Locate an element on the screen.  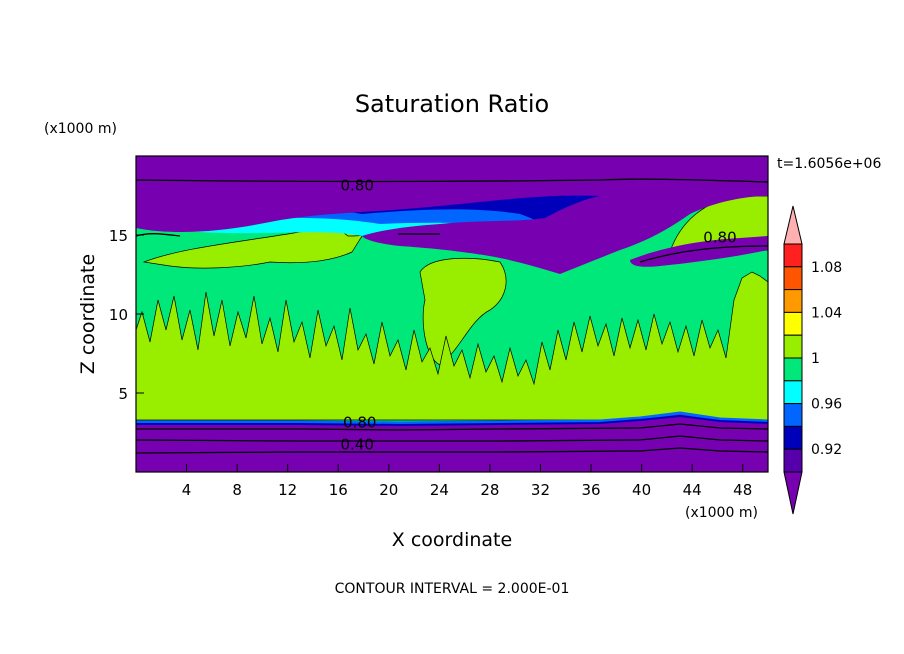
y-tick-label: 10 is located at coordinates (118, 315).